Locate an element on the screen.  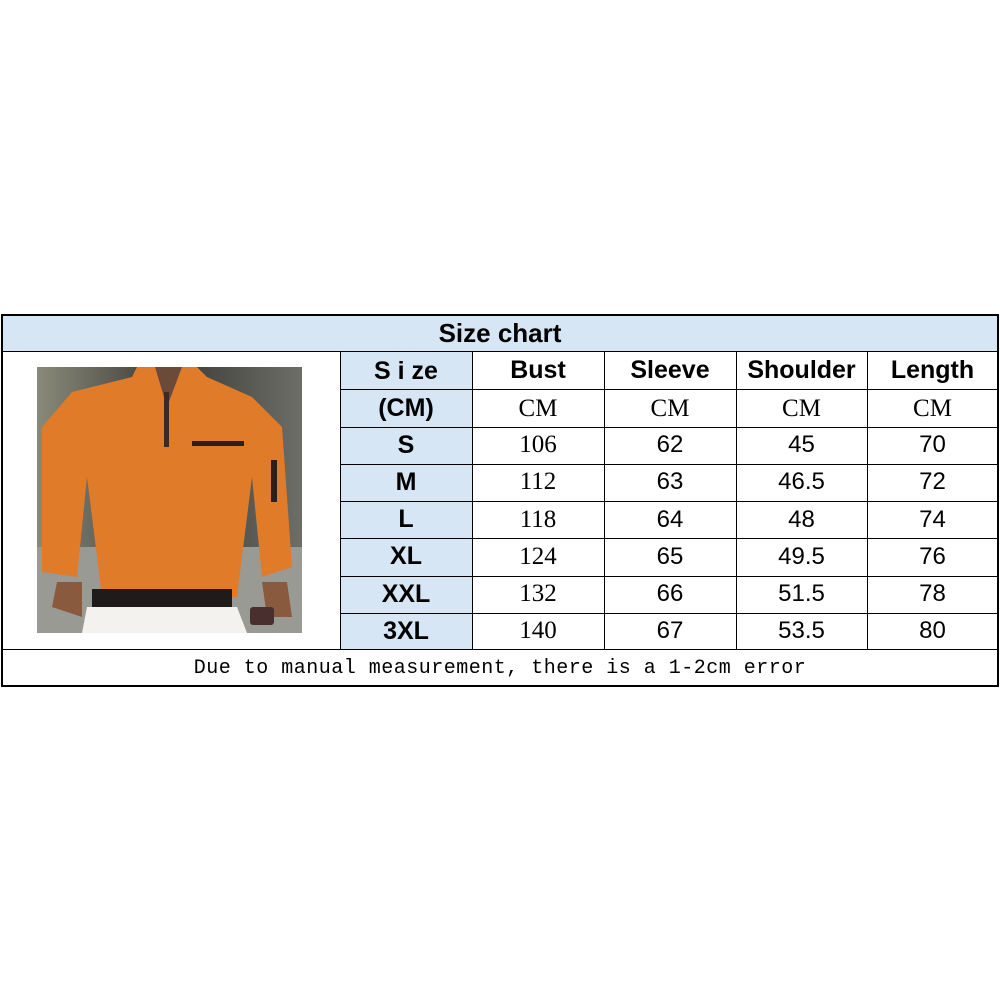
column-header-bust: Bust is located at coordinates (538, 370).